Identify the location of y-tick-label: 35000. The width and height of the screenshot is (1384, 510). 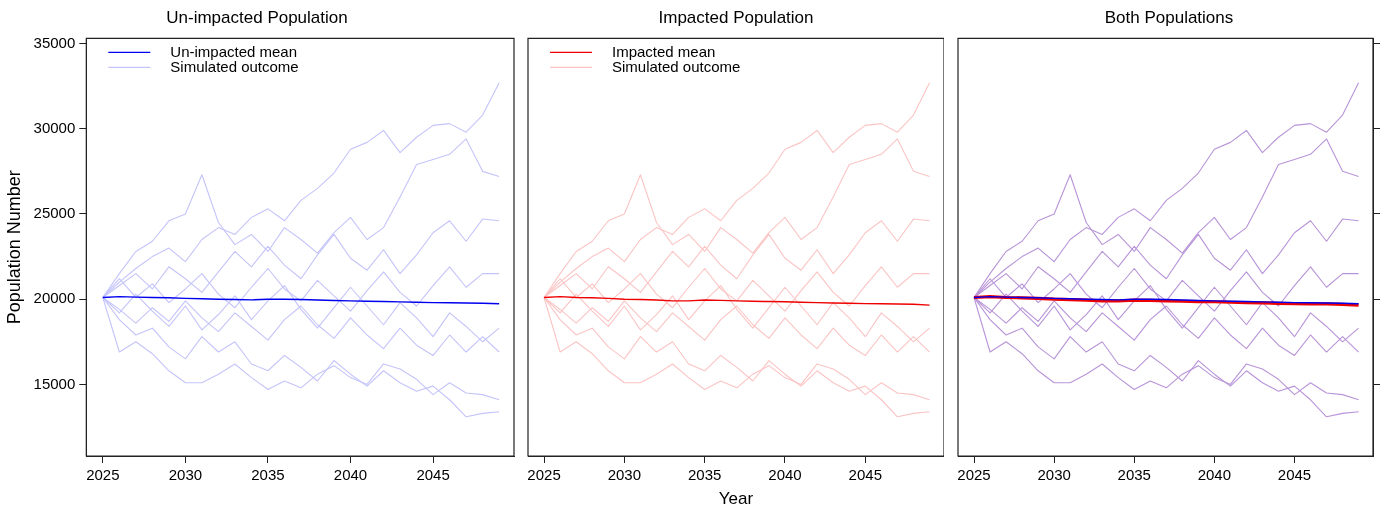
(54, 42).